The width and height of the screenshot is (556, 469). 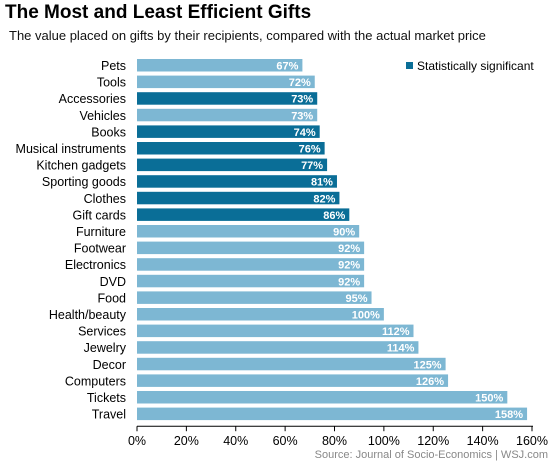 I want to click on category-label-14: Food, so click(x=112, y=298).